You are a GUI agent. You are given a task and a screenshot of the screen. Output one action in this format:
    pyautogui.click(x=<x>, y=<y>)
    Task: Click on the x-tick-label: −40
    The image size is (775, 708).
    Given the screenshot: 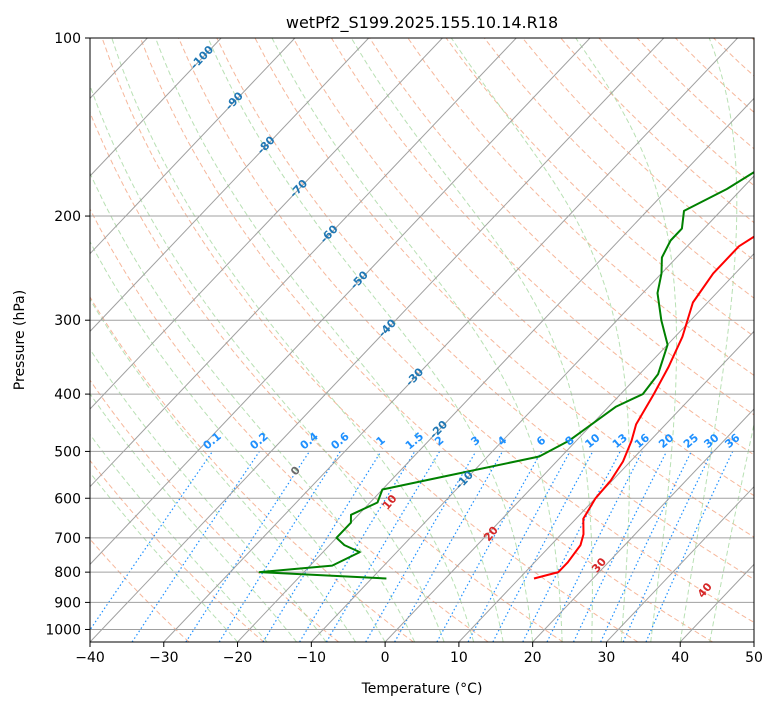 What is the action you would take?
    pyautogui.click(x=90, y=658)
    